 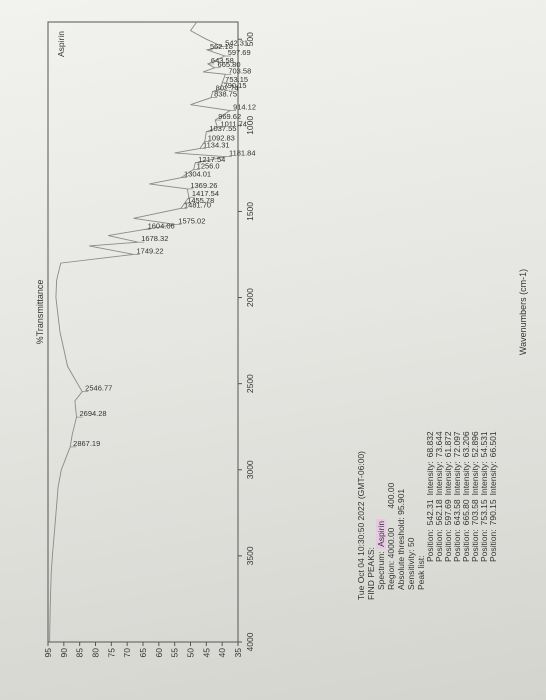 I want to click on y-tick-label: 45, so click(x=206, y=653).